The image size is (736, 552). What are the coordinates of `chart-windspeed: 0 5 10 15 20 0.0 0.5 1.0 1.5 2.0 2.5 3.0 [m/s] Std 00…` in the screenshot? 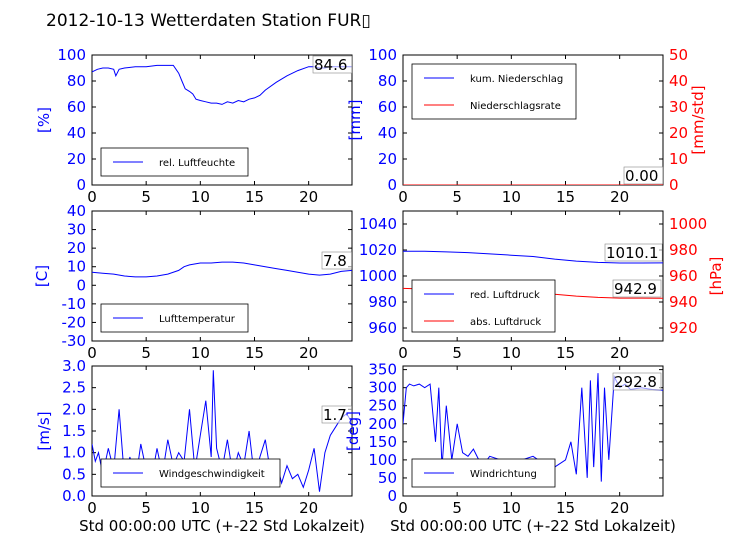 It's located at (200, 446).